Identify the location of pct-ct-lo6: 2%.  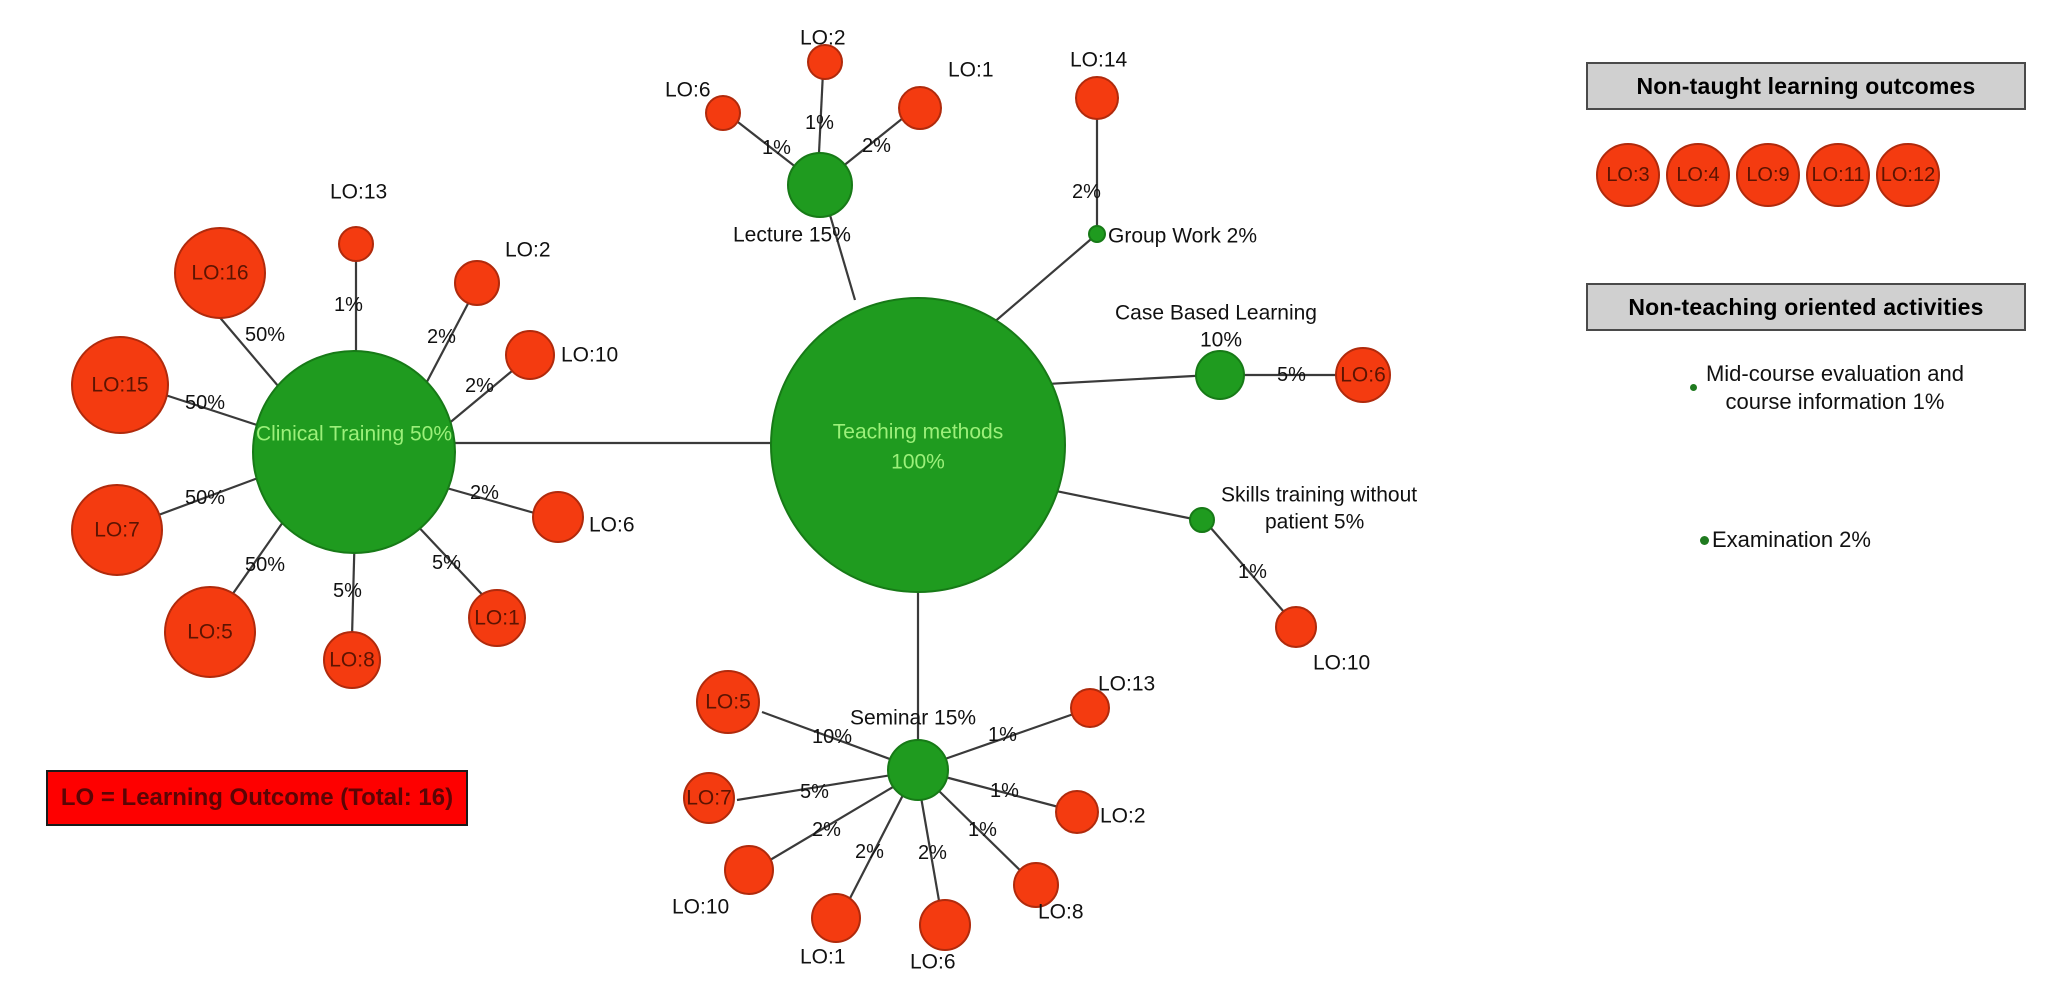
(484, 493).